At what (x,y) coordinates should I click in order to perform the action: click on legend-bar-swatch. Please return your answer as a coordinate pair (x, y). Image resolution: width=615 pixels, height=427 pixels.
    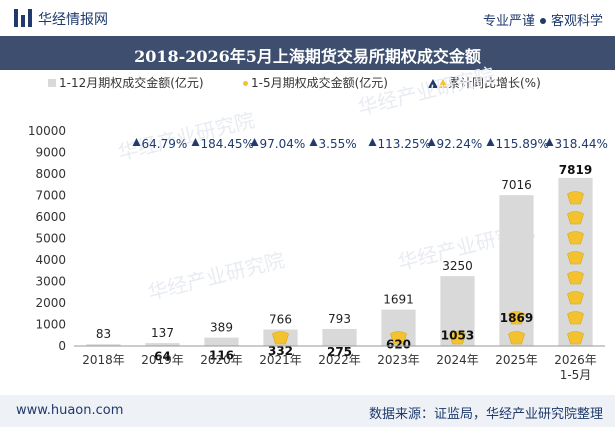
    Looking at the image, I should click on (52, 83).